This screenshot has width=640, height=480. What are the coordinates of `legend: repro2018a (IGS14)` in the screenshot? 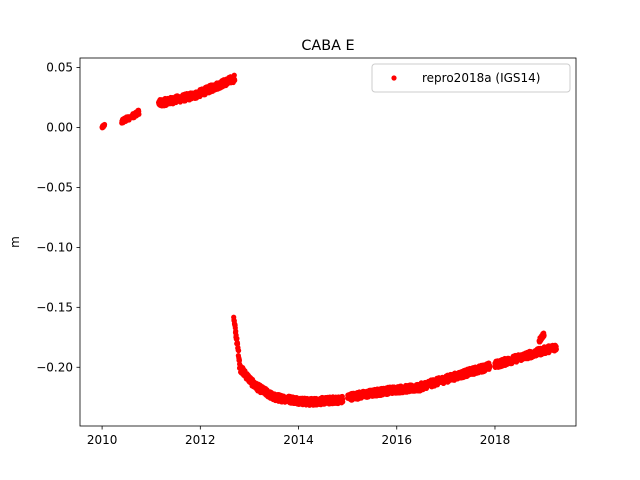 It's located at (471, 78).